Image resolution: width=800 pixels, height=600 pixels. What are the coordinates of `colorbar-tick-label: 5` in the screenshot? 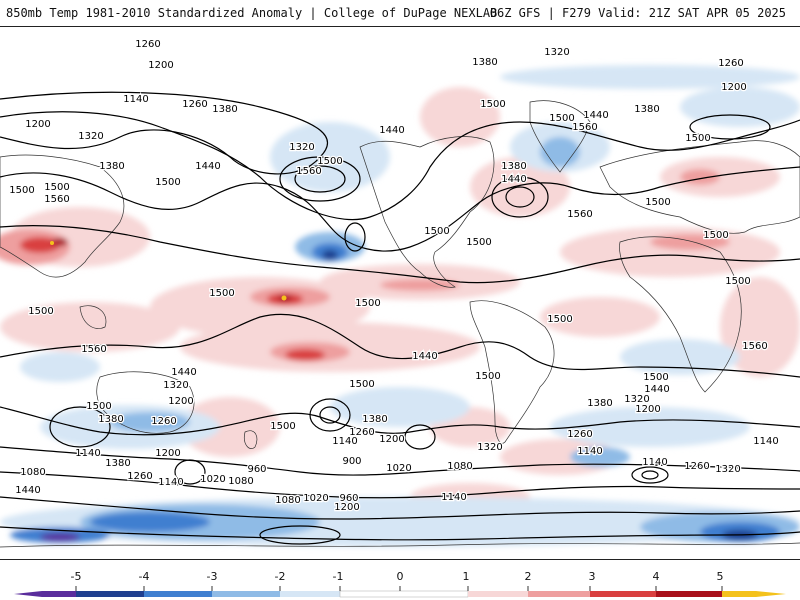 It's located at (720, 576).